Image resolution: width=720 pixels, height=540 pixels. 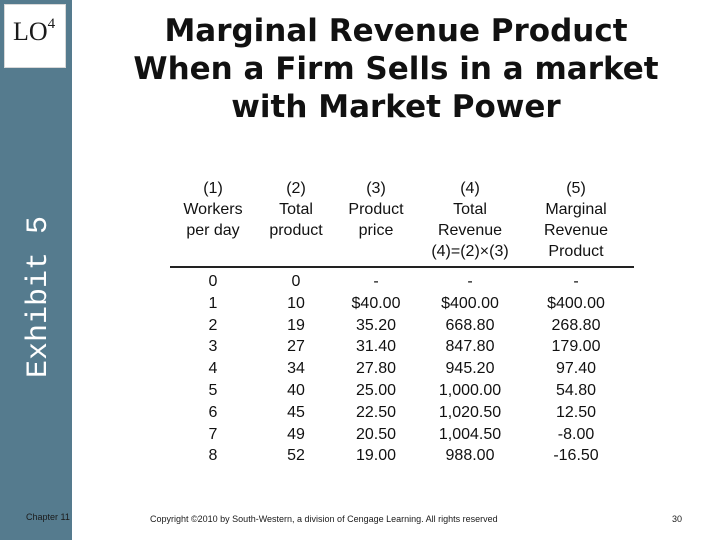 I want to click on table-cell: $40.00, so click(x=376, y=303).